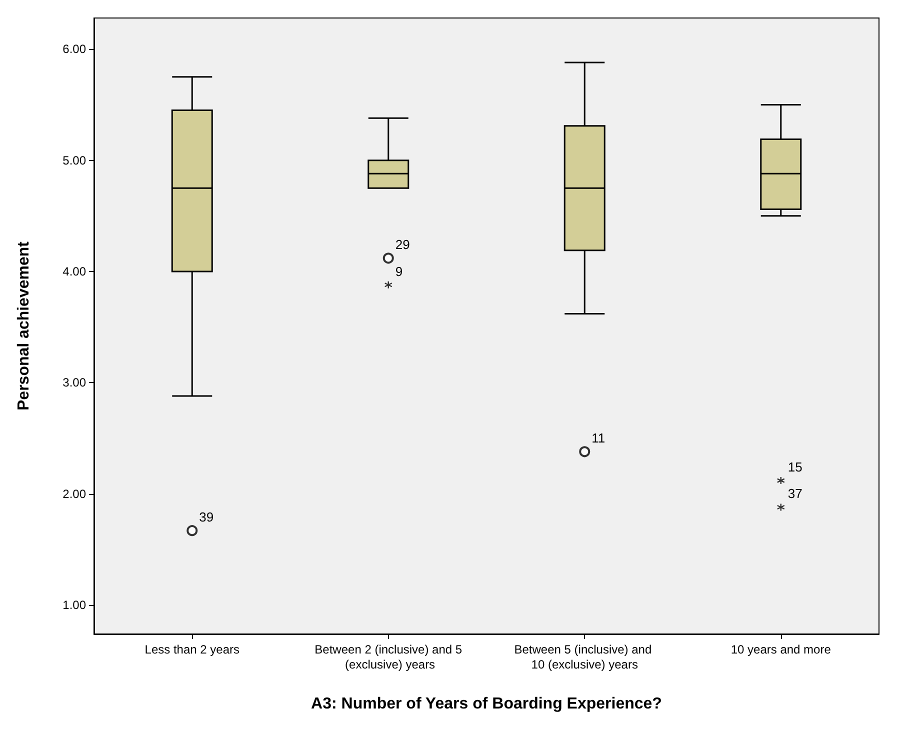 The image size is (897, 729). What do you see at coordinates (486, 704) in the screenshot?
I see `x-axis-title: A3: Number of Years of Boarding Experience?` at bounding box center [486, 704].